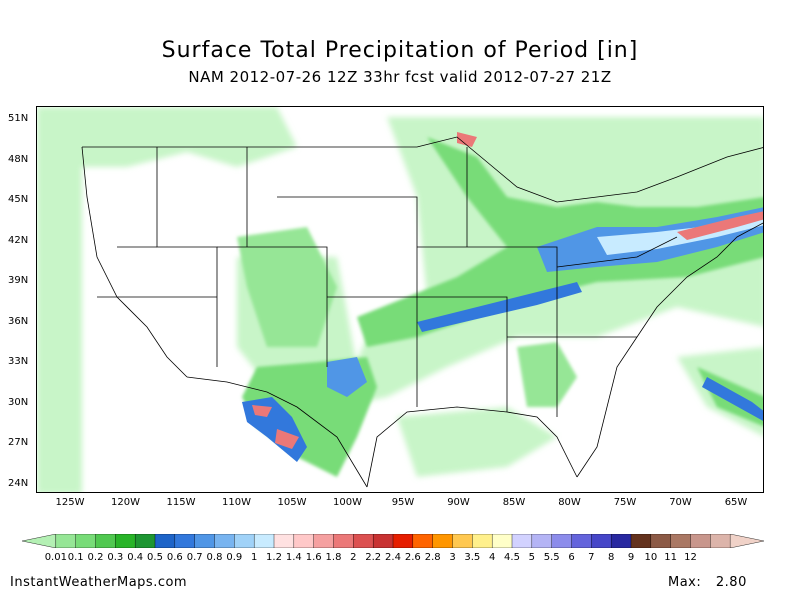  Describe the element at coordinates (234, 557) in the screenshot. I see `colorbar-tick-label: 0.9` at that location.